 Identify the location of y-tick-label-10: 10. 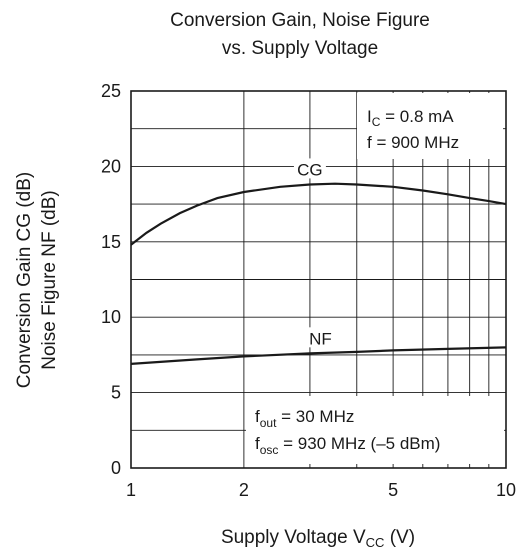
(111, 317).